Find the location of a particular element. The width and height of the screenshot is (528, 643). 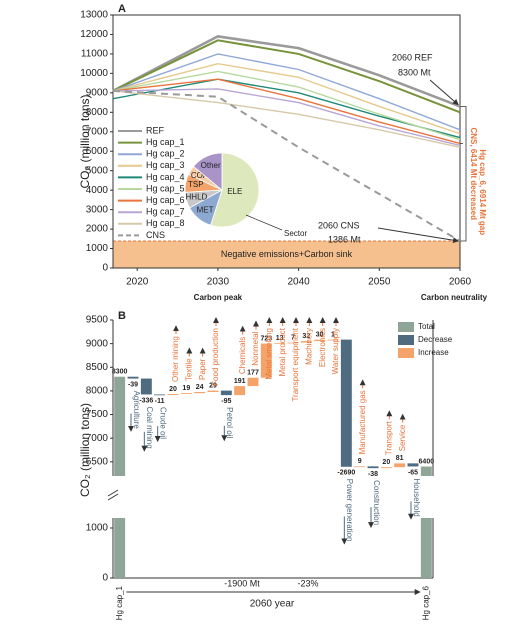

legend-label: Hg cap_8 is located at coordinates (165, 223).